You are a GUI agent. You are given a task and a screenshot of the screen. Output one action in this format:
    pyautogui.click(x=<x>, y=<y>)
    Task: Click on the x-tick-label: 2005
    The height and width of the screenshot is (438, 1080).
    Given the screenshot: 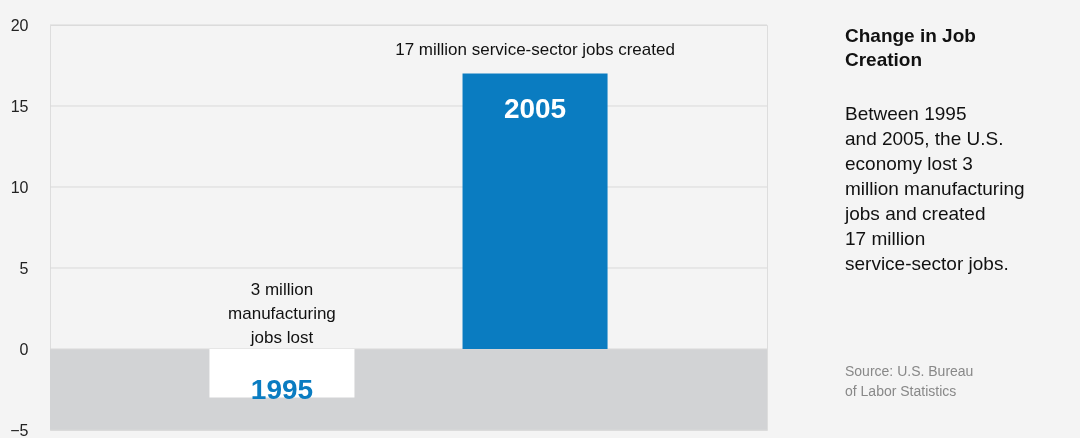 What is the action you would take?
    pyautogui.click(x=535, y=108)
    